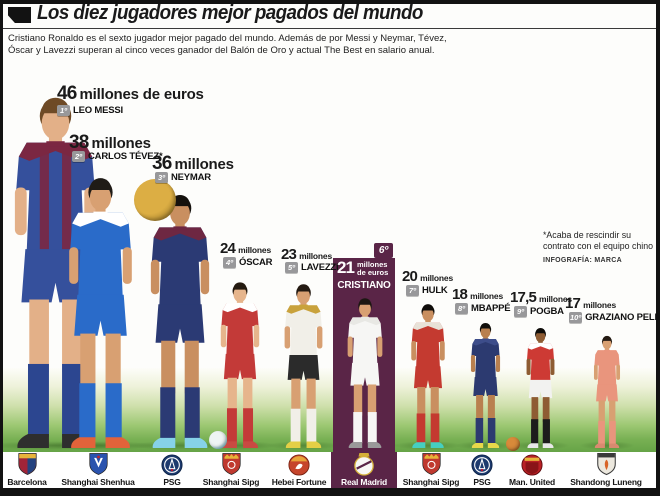 This screenshot has height=496, width=660. I want to click on salary-amount: 46, so click(67, 93).